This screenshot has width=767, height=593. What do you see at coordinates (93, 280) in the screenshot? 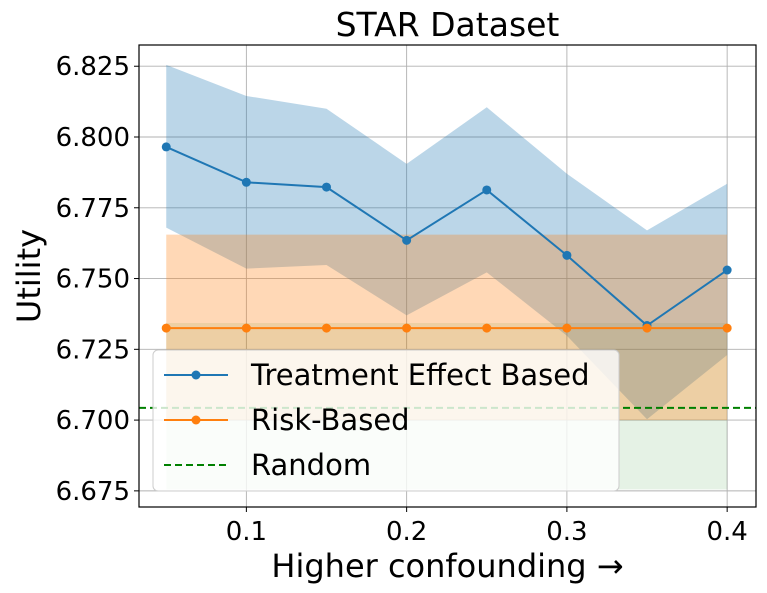
I see `y-tick-label: 6.750` at bounding box center [93, 280].